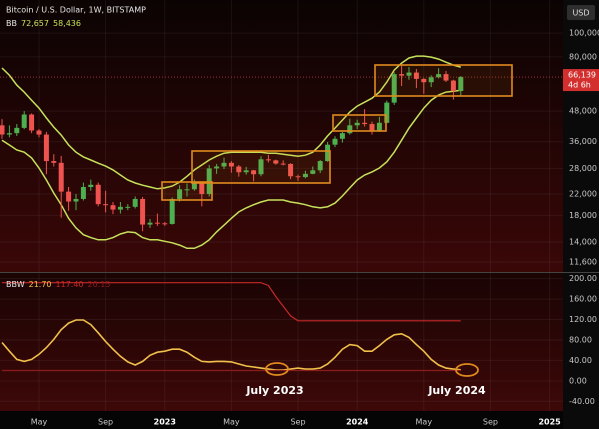 The image size is (599, 429). Describe the element at coordinates (35, 23) in the screenshot. I see `legend-value: 72,657` at that location.